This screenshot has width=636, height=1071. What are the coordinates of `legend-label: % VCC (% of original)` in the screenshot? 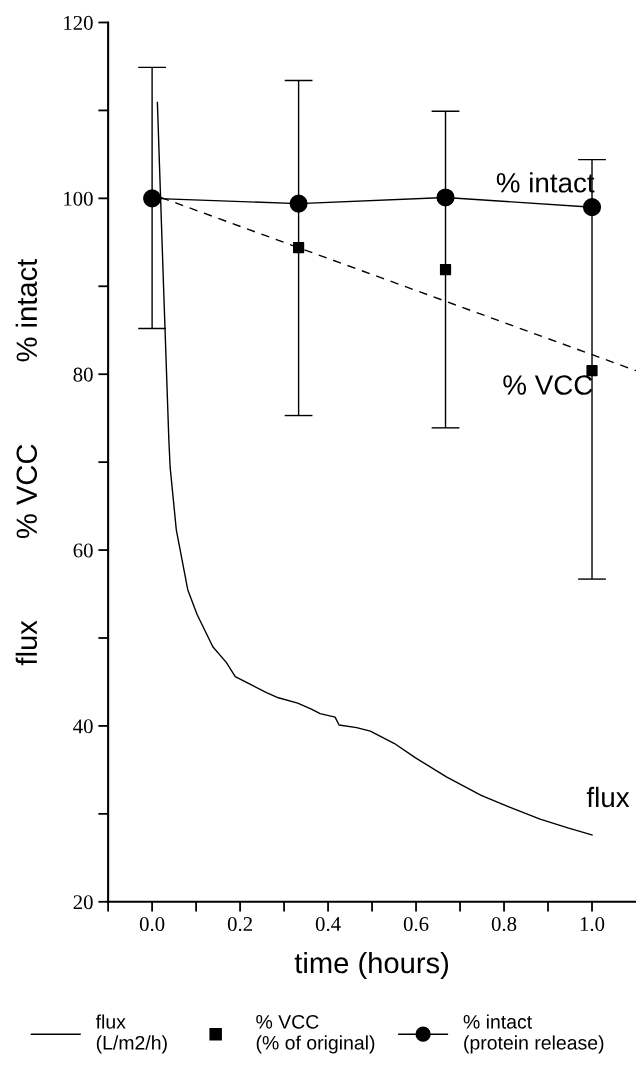 It's located at (315, 1034).